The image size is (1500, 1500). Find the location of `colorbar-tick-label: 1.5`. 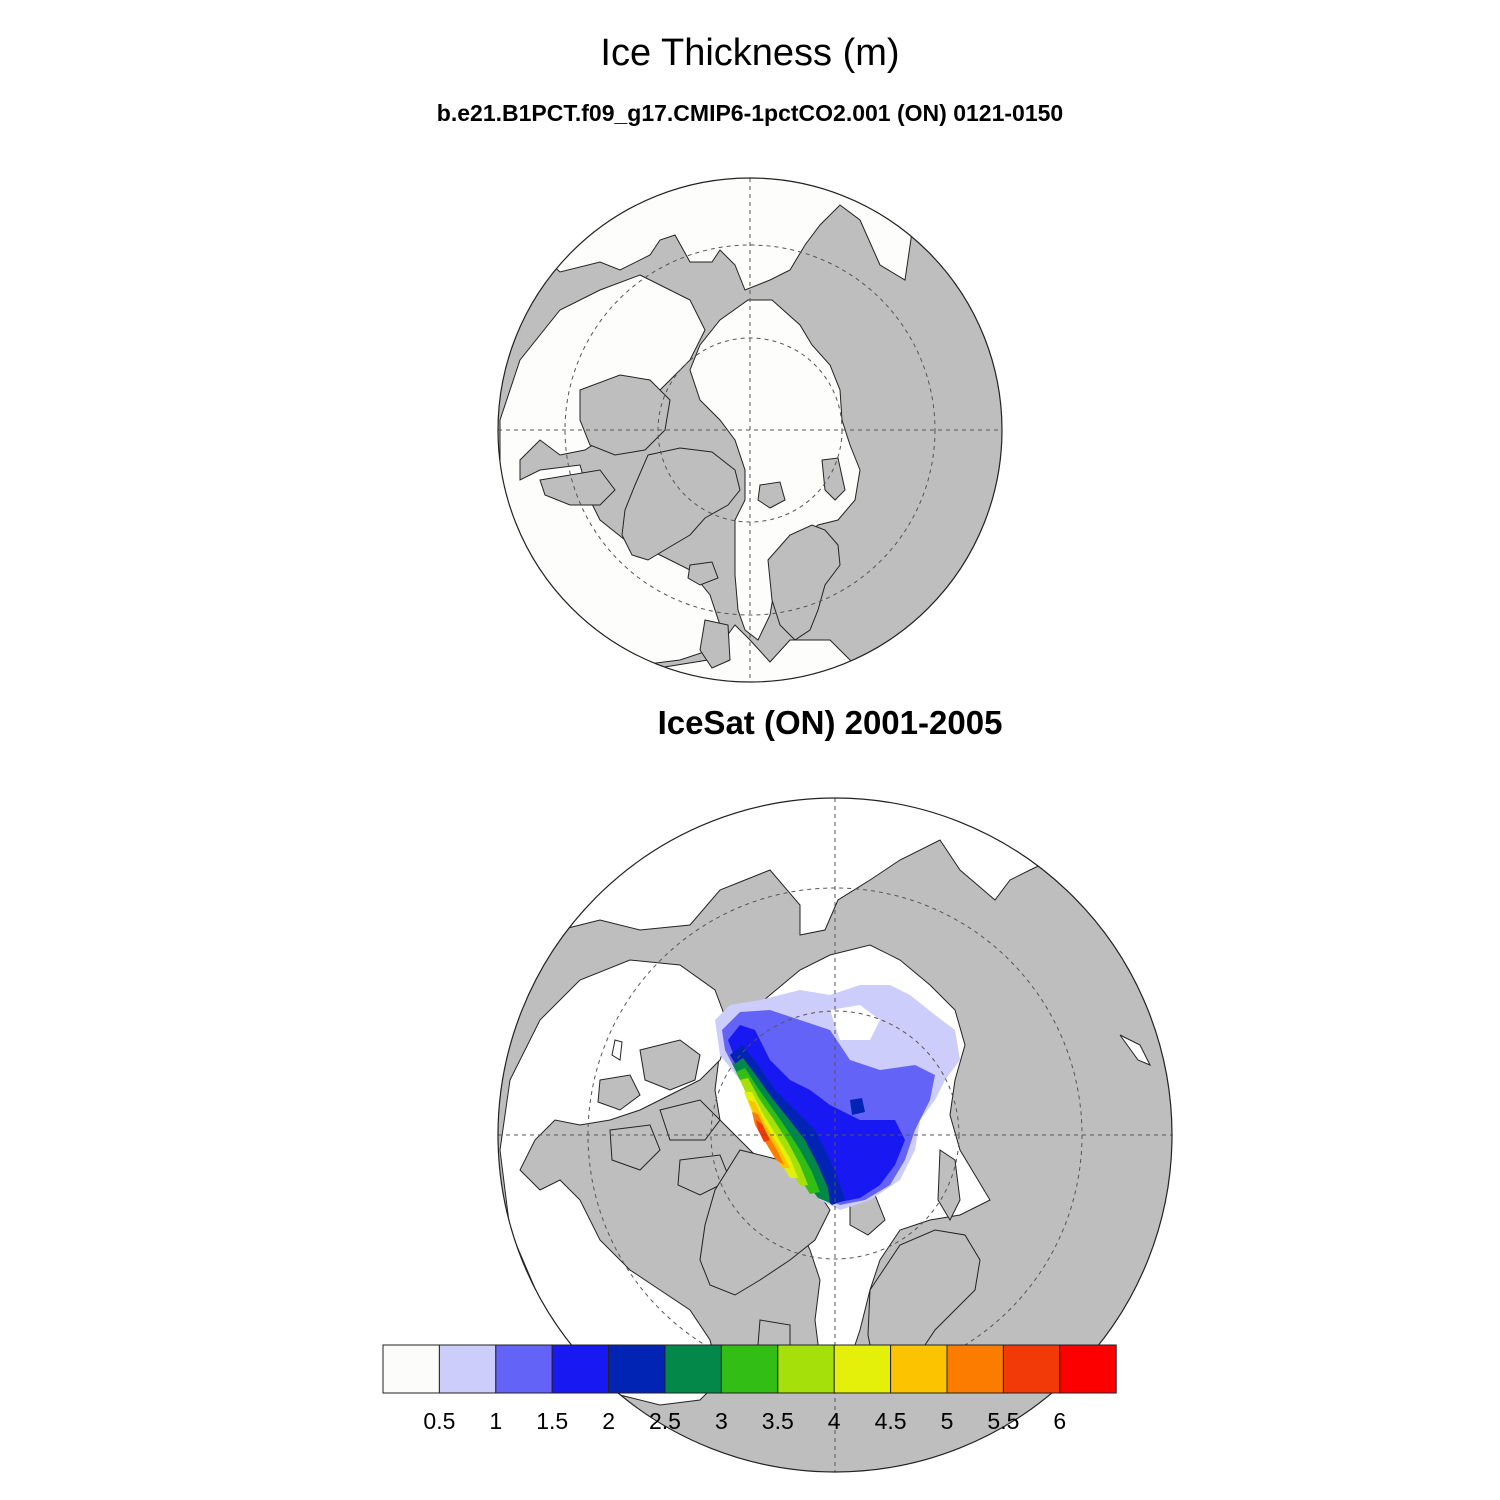

colorbar-tick-label: 1.5 is located at coordinates (552, 1421).